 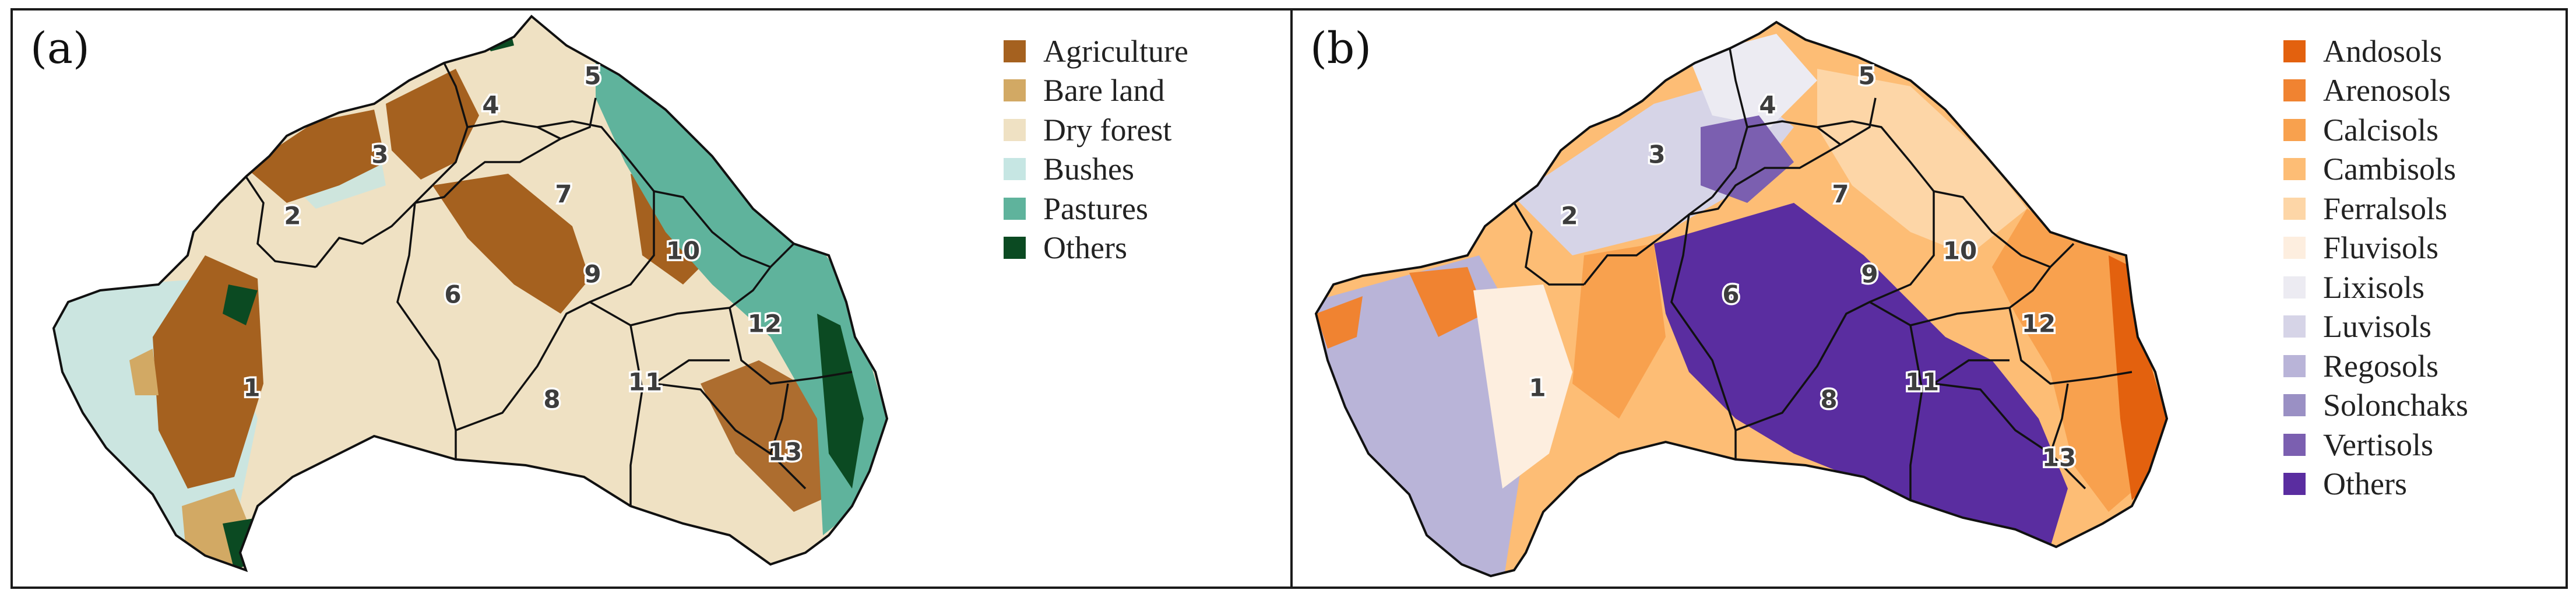 I want to click on legend-label: Fluvisols, so click(x=2381, y=248).